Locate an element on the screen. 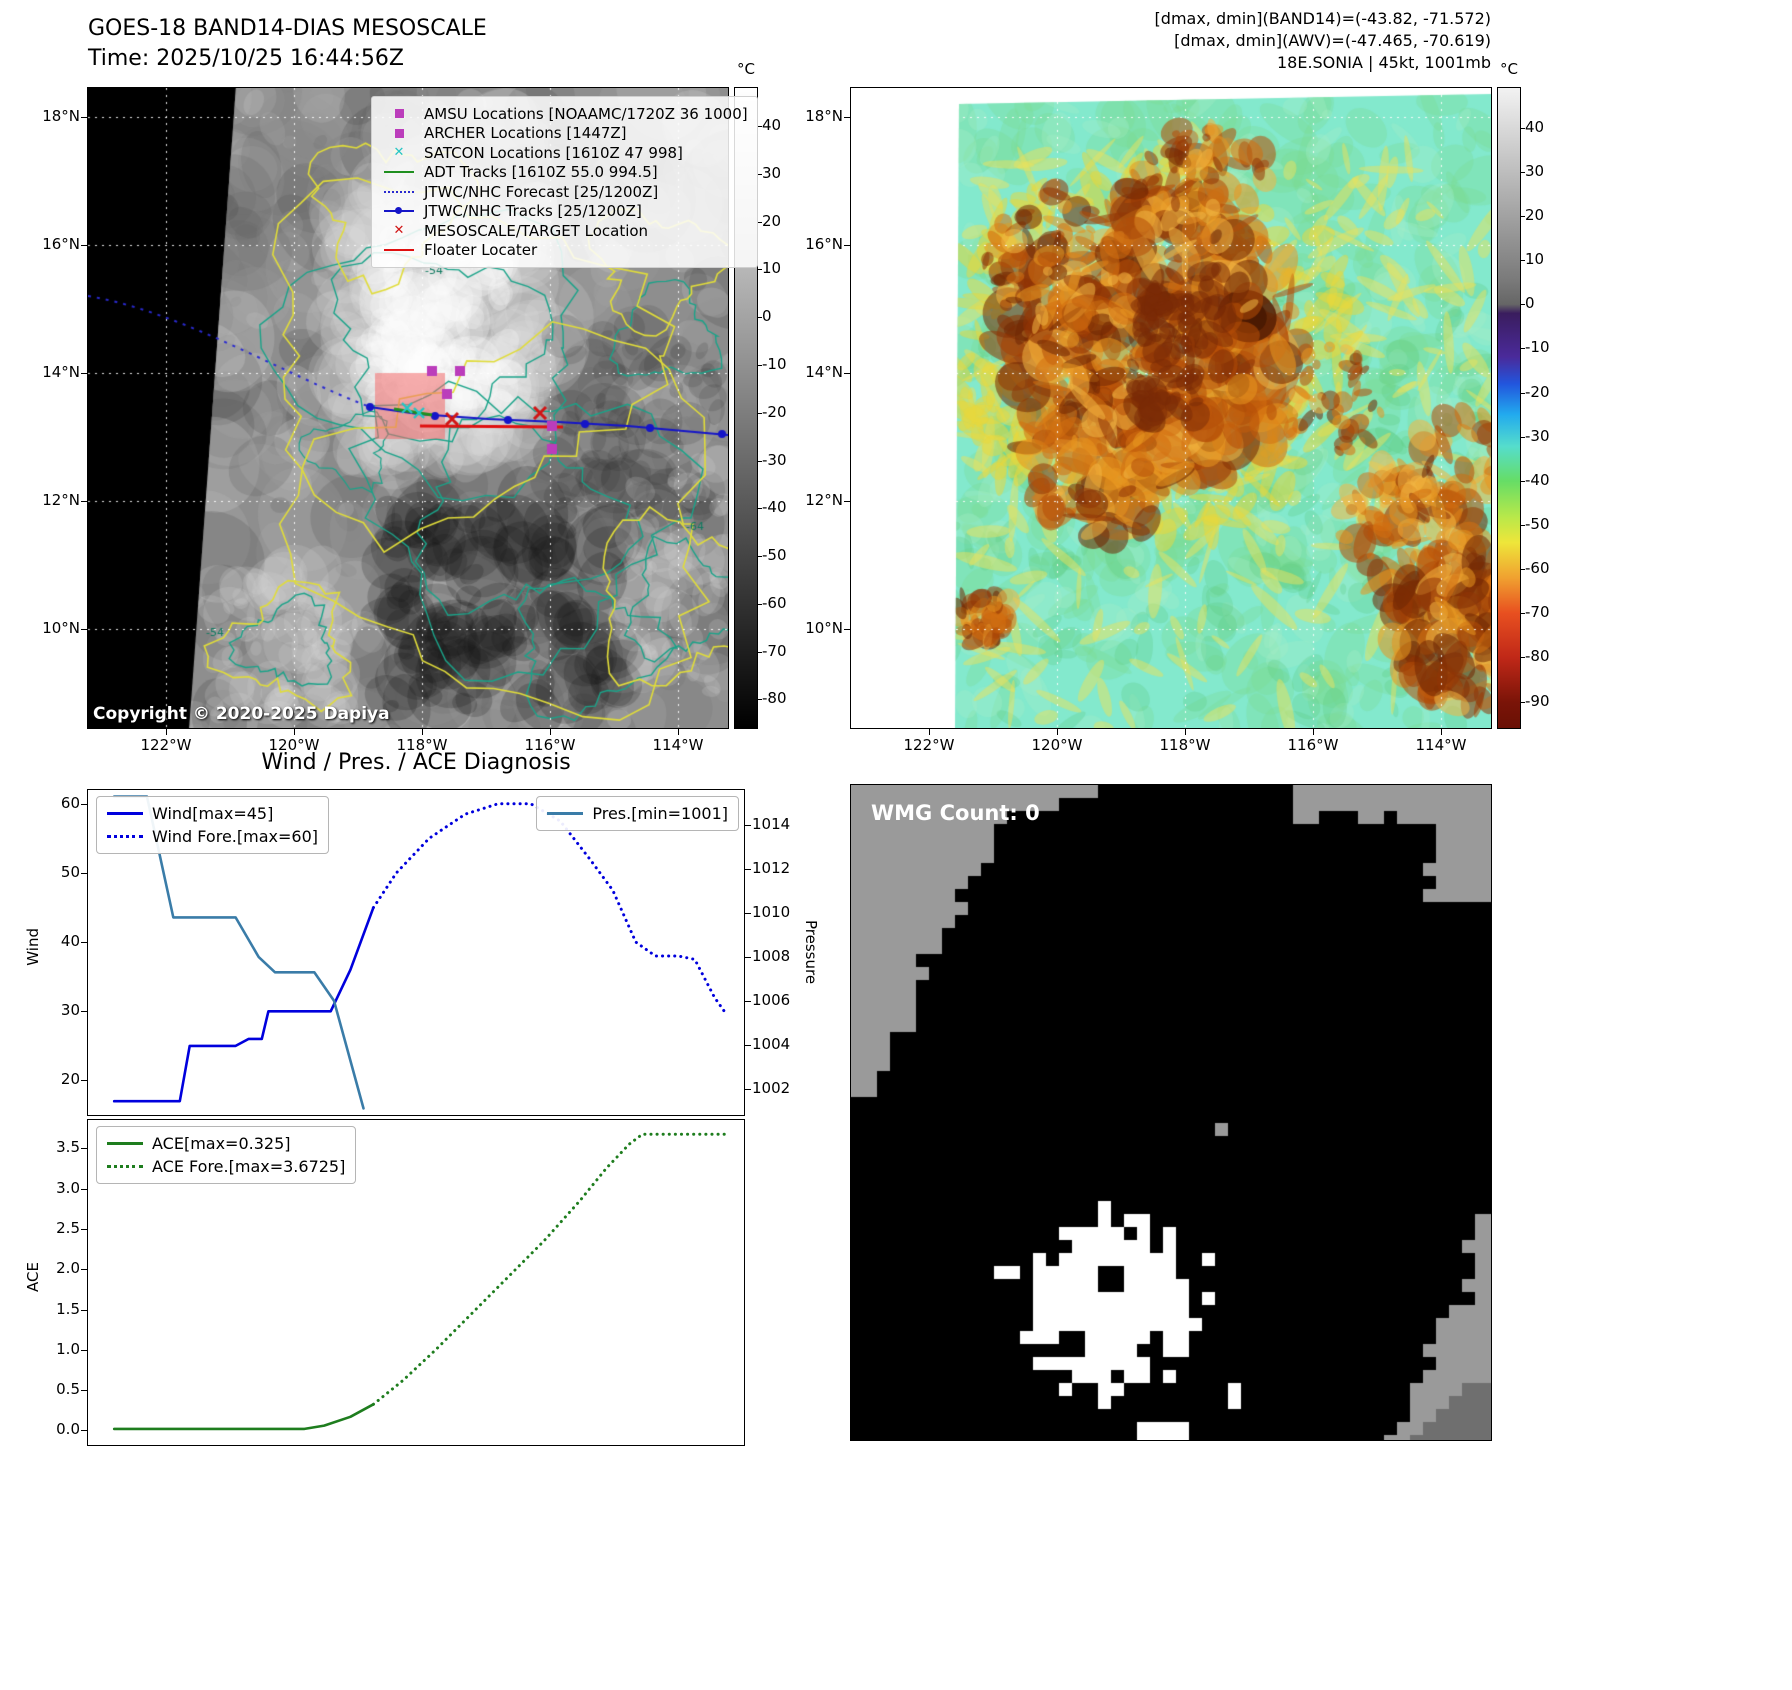 Image resolution: width=1792 pixels, height=1690 pixels. colorbar-tick-label: -40 is located at coordinates (774, 507).